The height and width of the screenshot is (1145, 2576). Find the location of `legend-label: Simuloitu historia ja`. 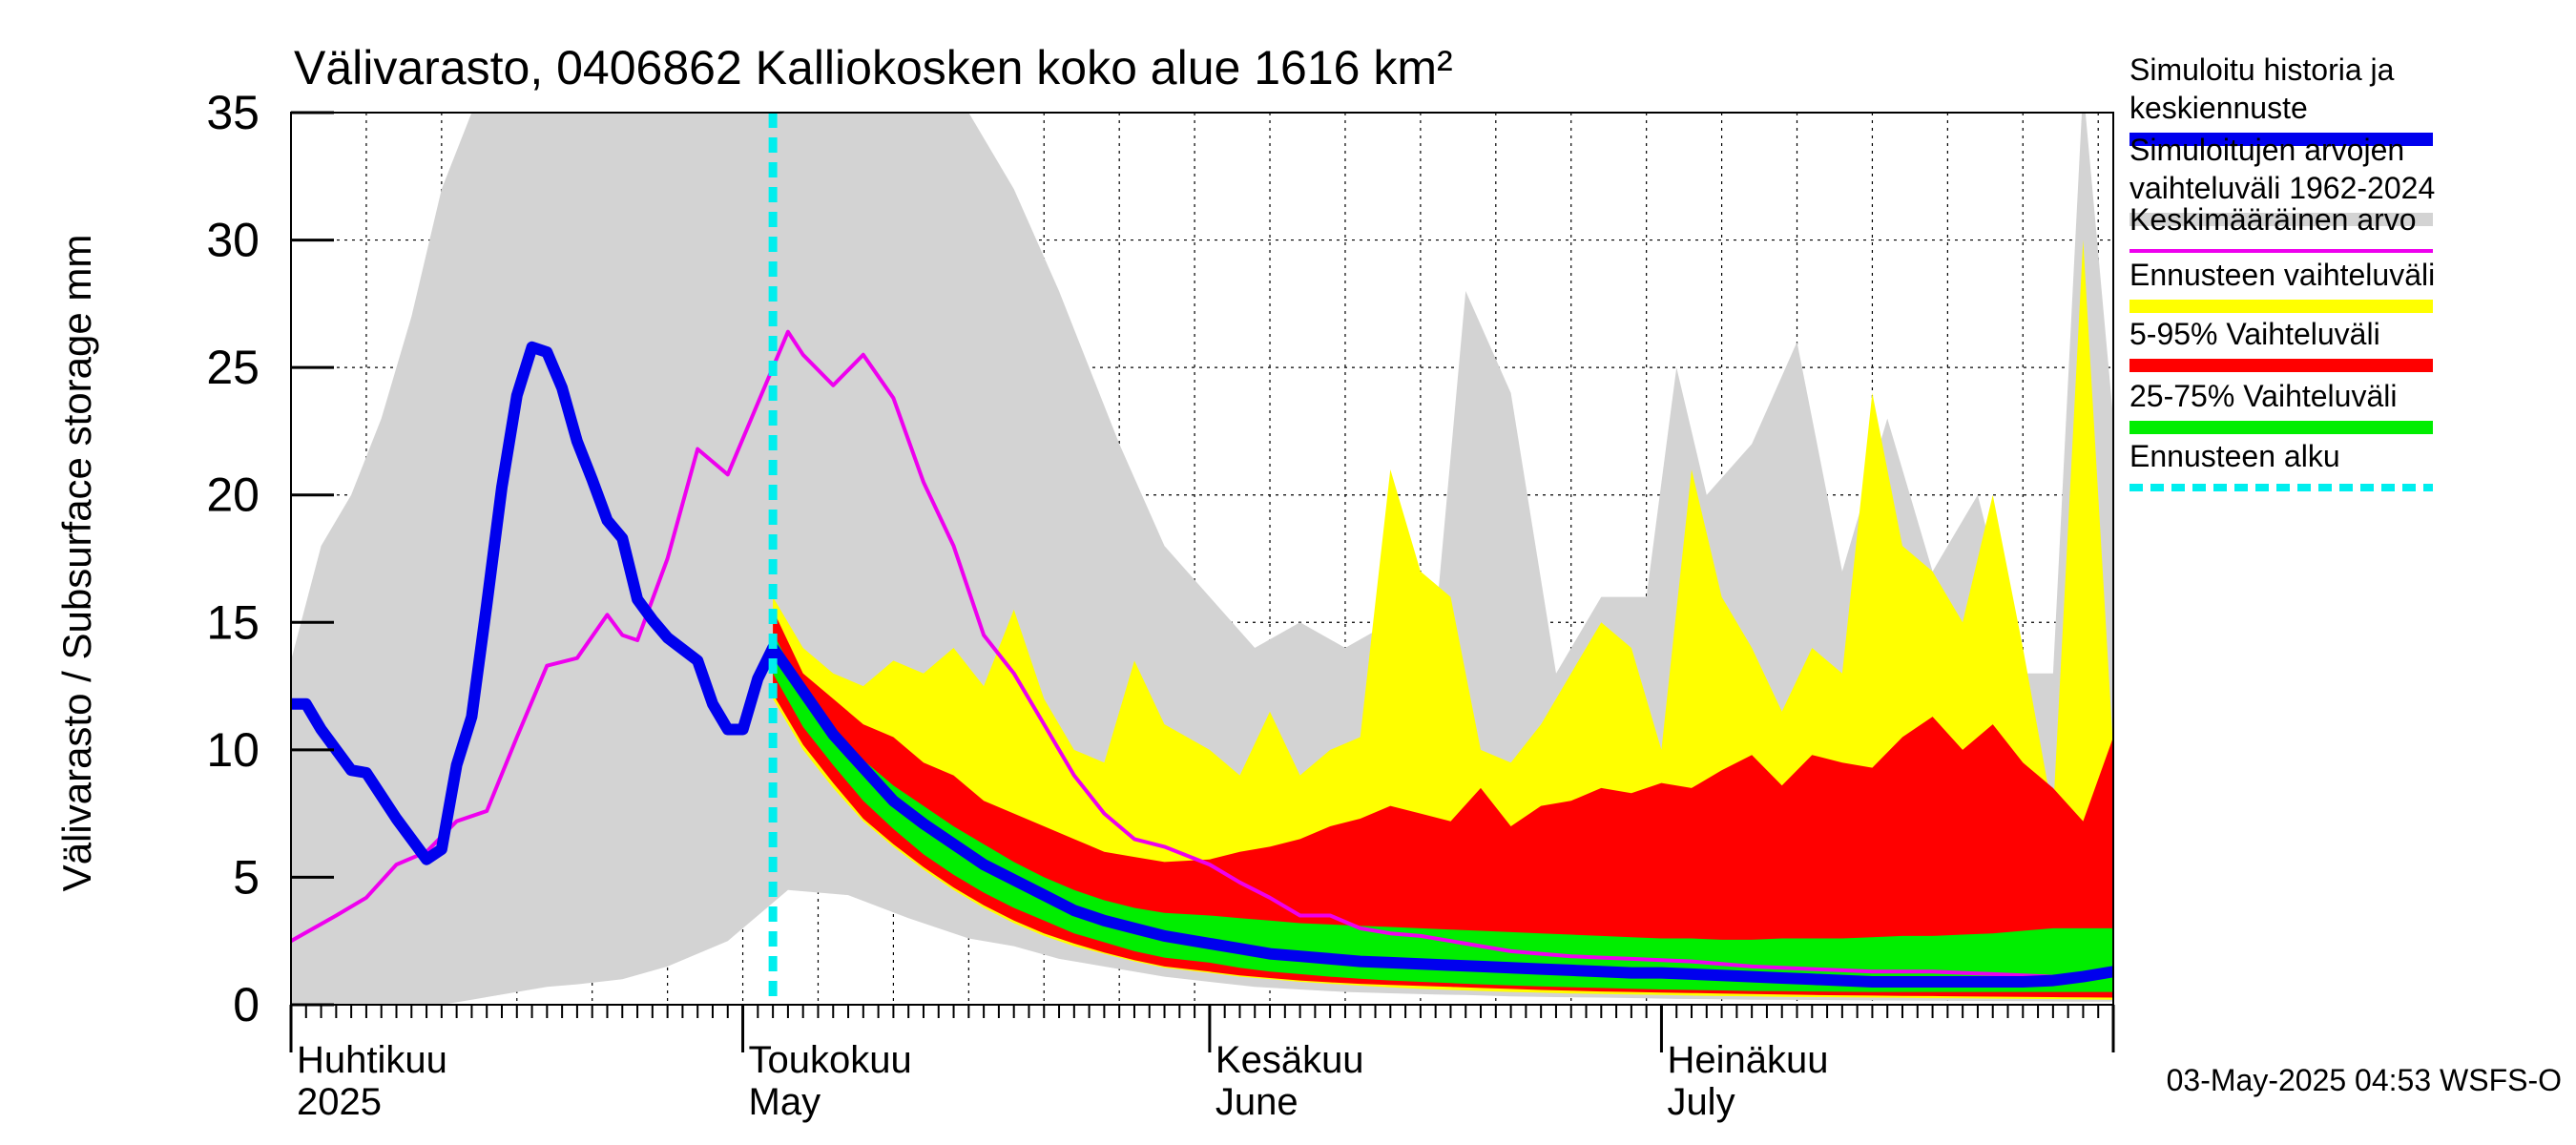

legend-label: Simuloitu historia ja is located at coordinates (2262, 69).